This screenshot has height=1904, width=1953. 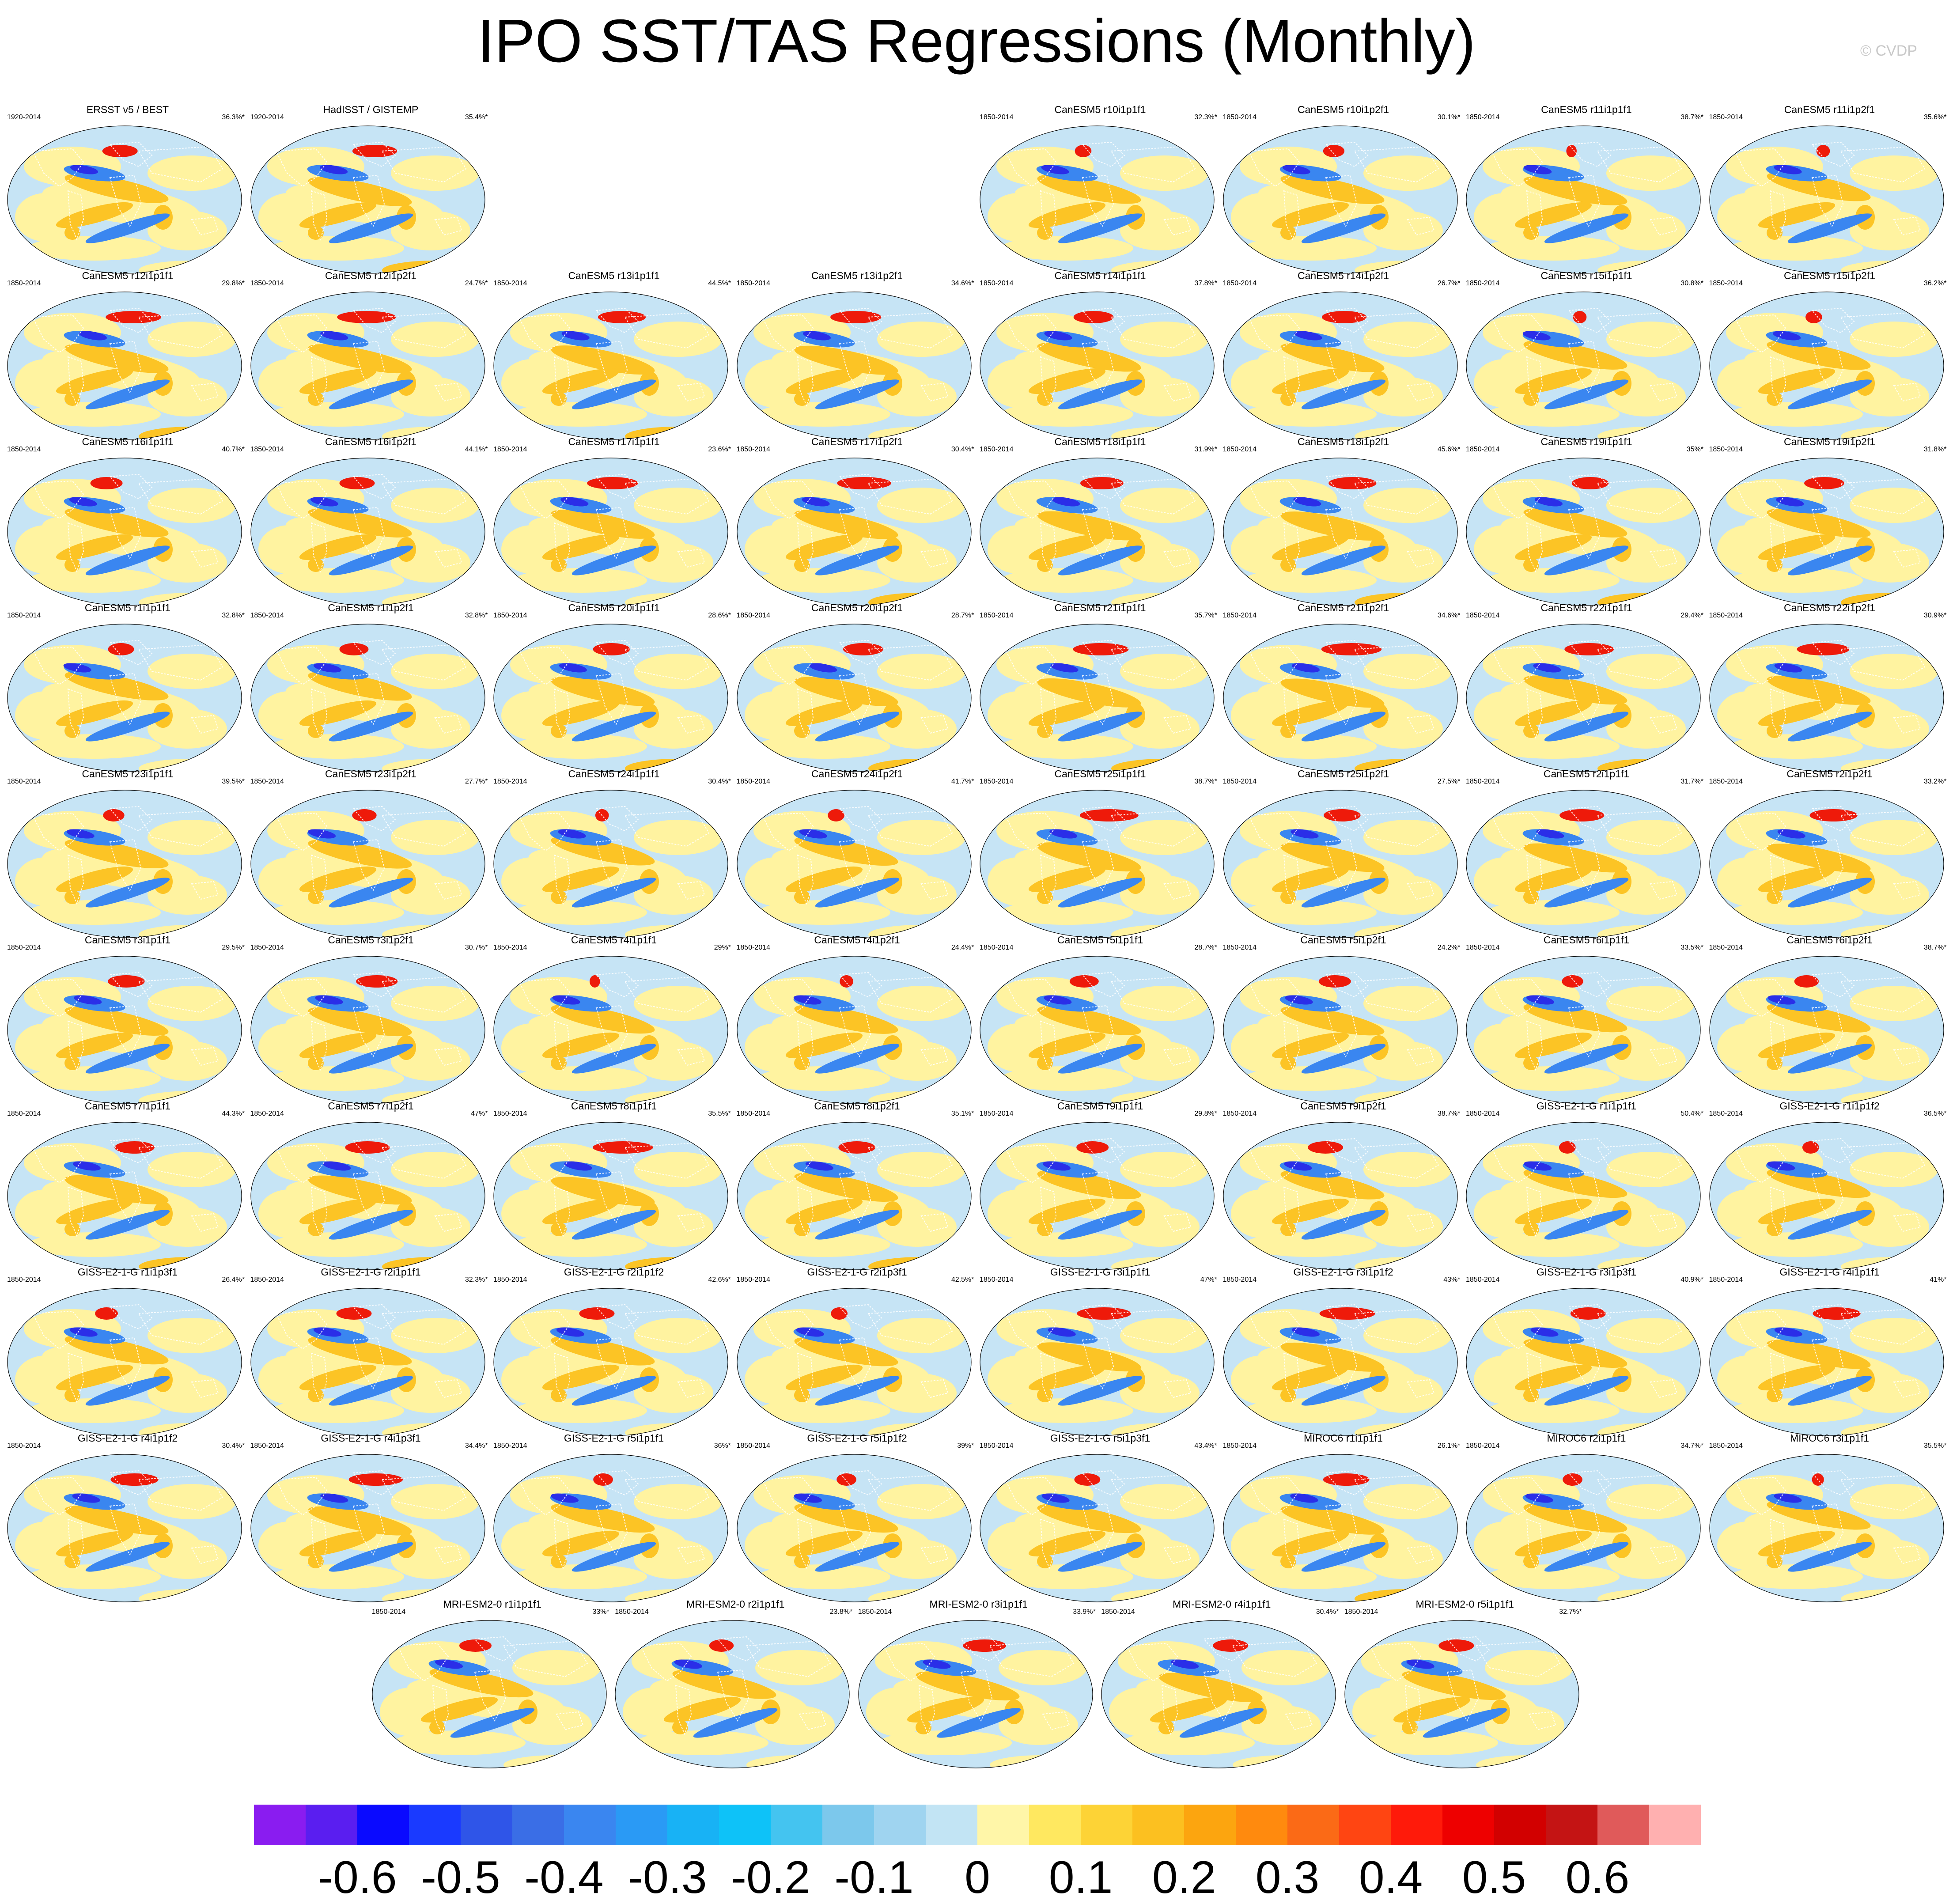 What do you see at coordinates (127, 857) in the screenshot?
I see `map-panel: CanESM5 r23i1p1f1 1850-2014 39.5%*` at bounding box center [127, 857].